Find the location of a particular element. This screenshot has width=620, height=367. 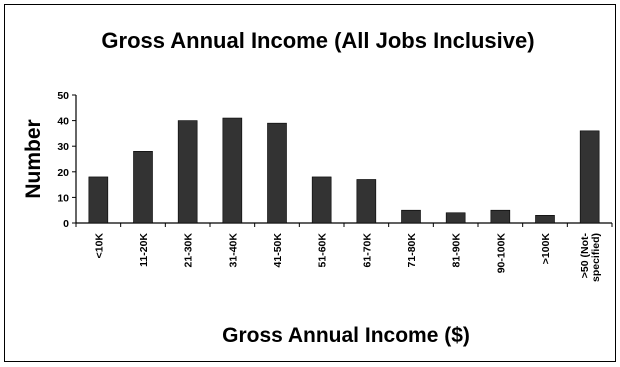

y-tick-label: 10 is located at coordinates (63, 198).